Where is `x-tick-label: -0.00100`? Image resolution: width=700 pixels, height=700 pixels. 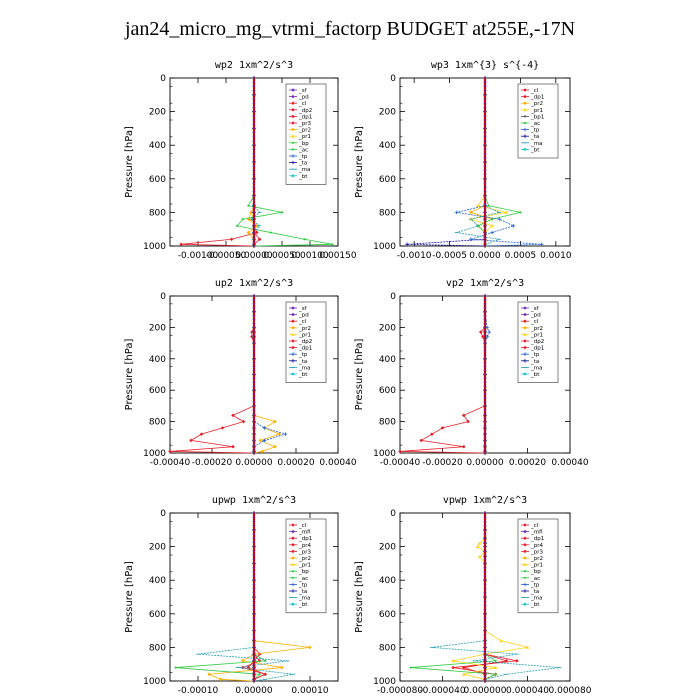 x-tick-label: -0.00100 is located at coordinates (198, 256).